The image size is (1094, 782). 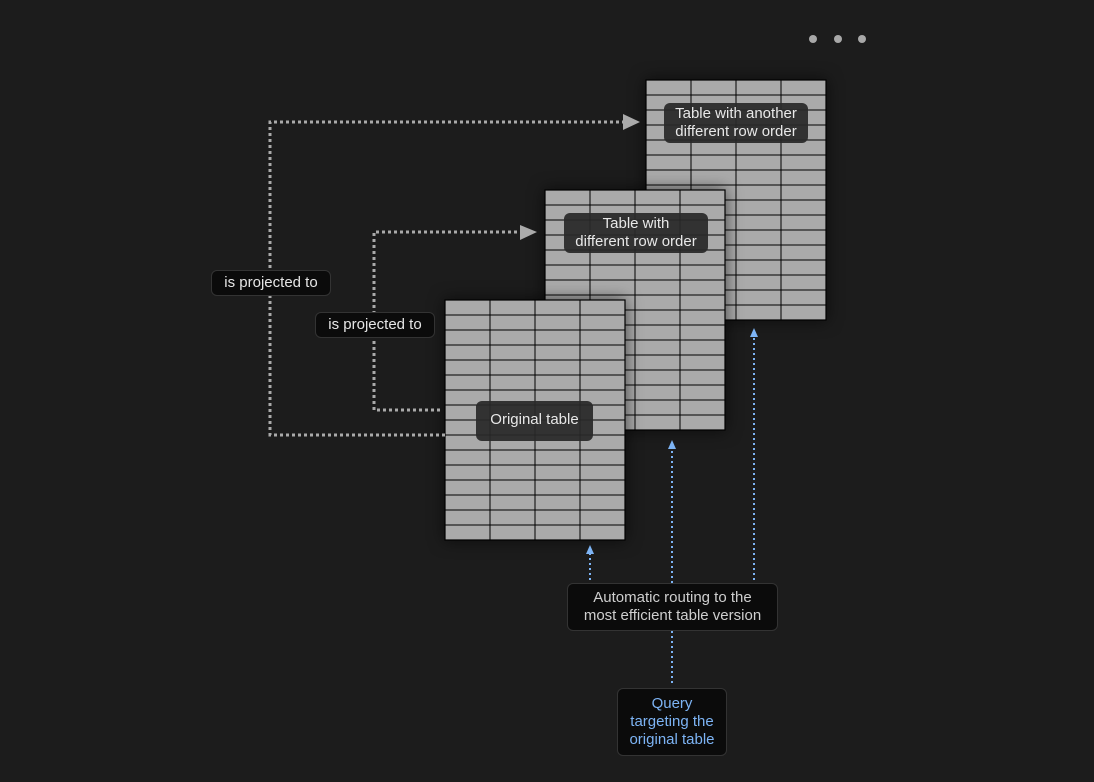 I want to click on query-node: Query targeting the original table, so click(x=672, y=722).